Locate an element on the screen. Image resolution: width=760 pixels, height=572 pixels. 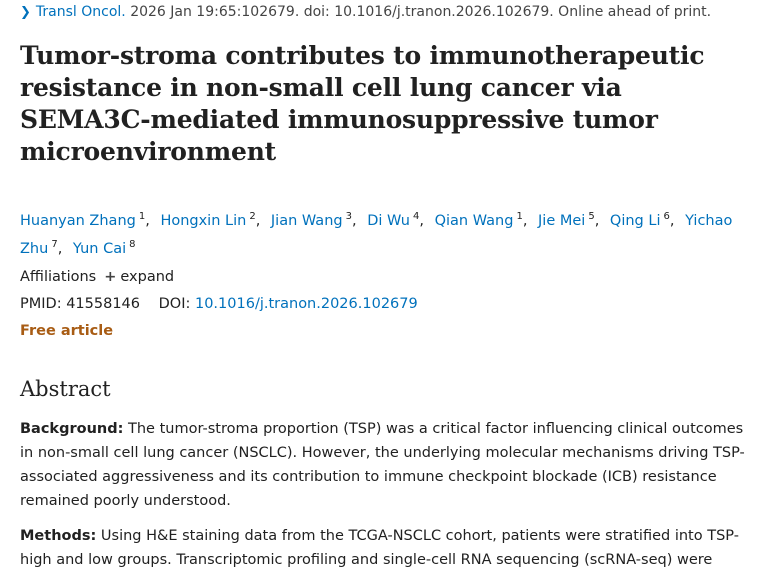
author-link: Hongxin Lin is located at coordinates (203, 220).